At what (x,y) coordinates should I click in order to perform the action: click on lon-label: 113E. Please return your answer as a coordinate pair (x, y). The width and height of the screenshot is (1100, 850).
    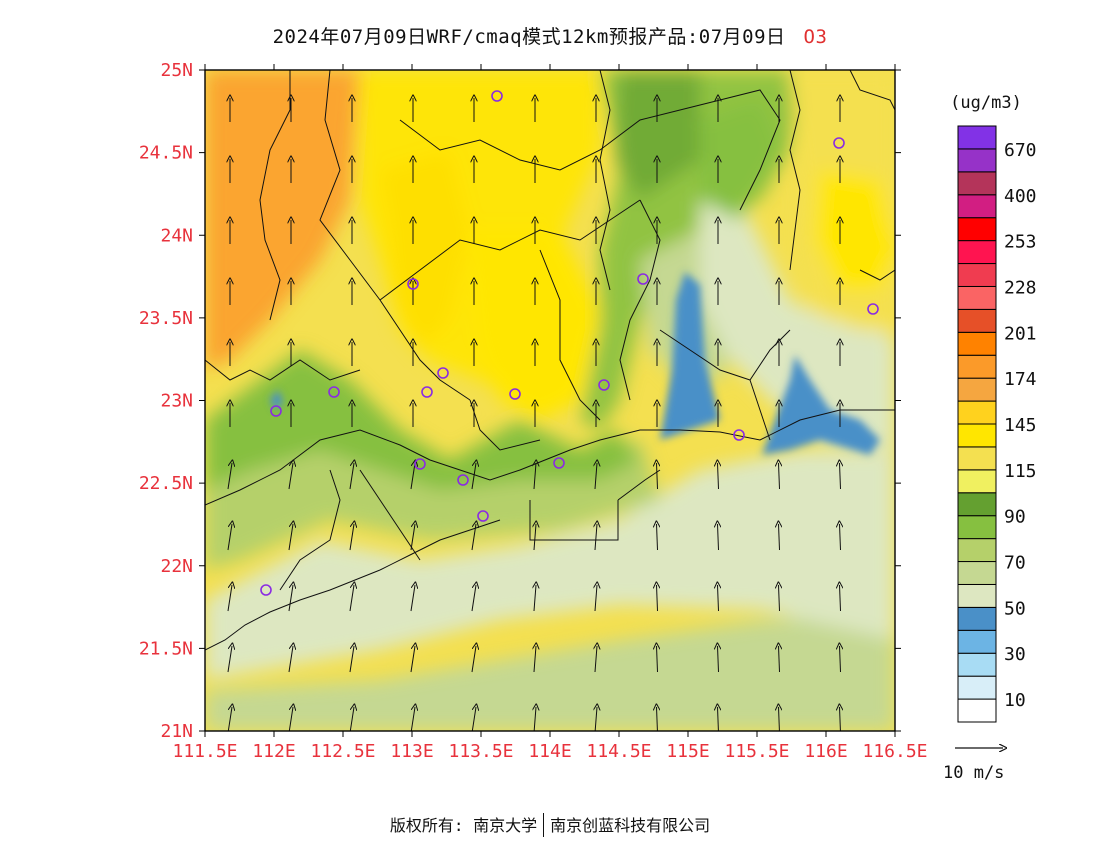
    Looking at the image, I should click on (411, 751).